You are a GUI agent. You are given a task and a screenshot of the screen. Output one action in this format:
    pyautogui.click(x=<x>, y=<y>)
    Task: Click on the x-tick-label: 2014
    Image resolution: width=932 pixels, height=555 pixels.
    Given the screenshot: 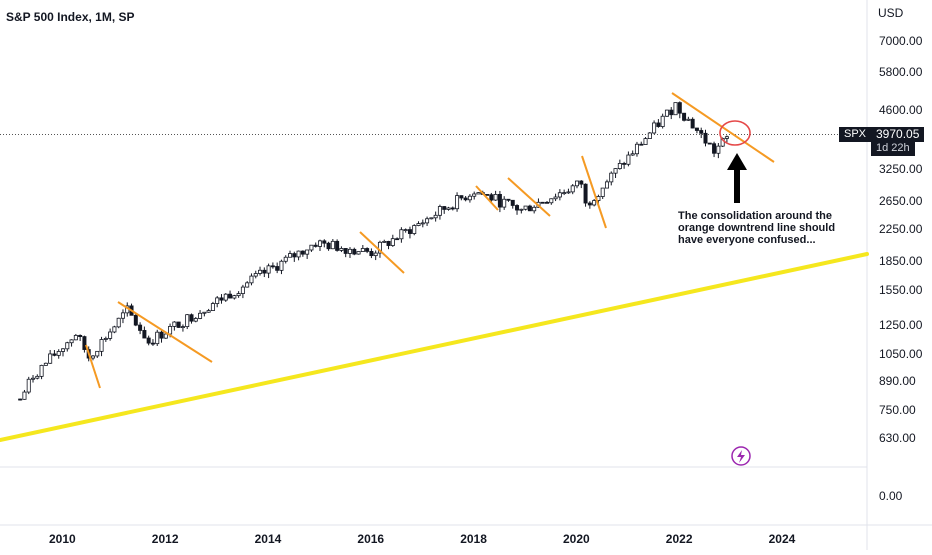 What is the action you would take?
    pyautogui.click(x=268, y=539)
    